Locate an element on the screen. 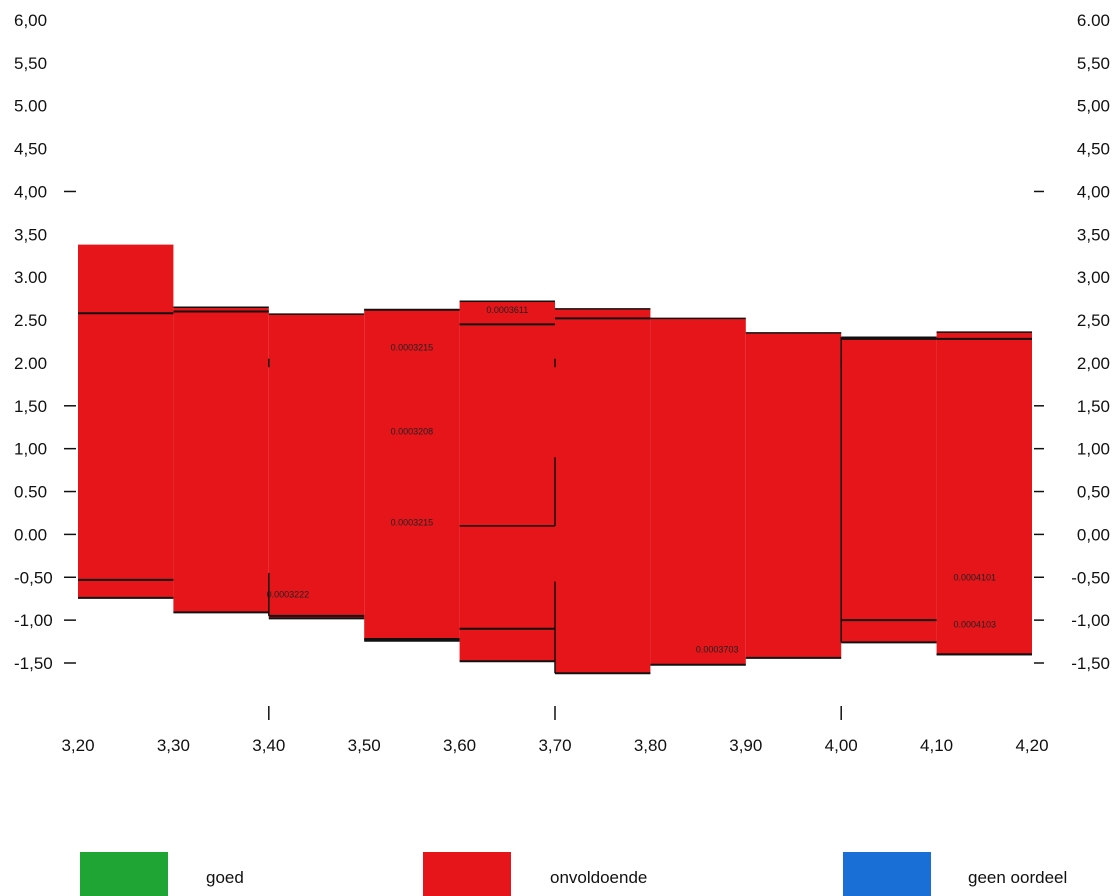 This screenshot has width=1116, height=896. y-tick-label-right: 4,50 is located at coordinates (1093, 149).